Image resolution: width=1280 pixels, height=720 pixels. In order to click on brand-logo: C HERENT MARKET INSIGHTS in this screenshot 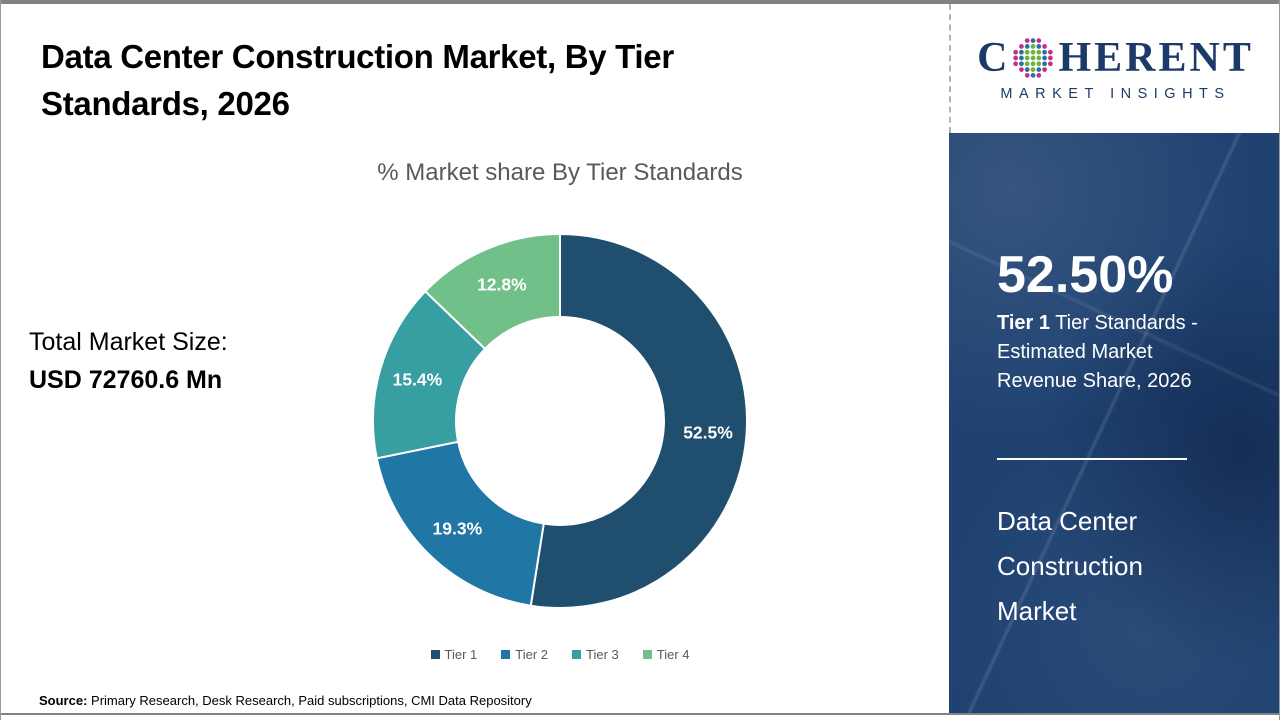, I will do `click(1114, 68)`.